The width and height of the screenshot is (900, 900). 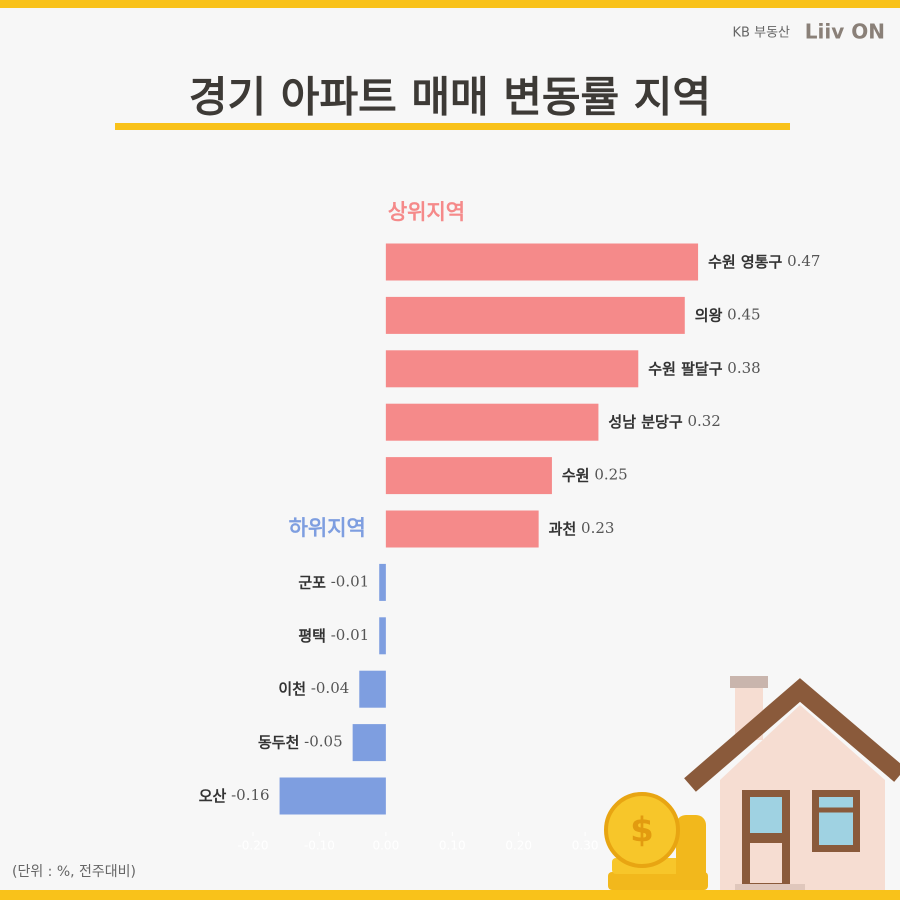 What do you see at coordinates (426, 212) in the screenshot?
I see `group-label: 상위지역` at bounding box center [426, 212].